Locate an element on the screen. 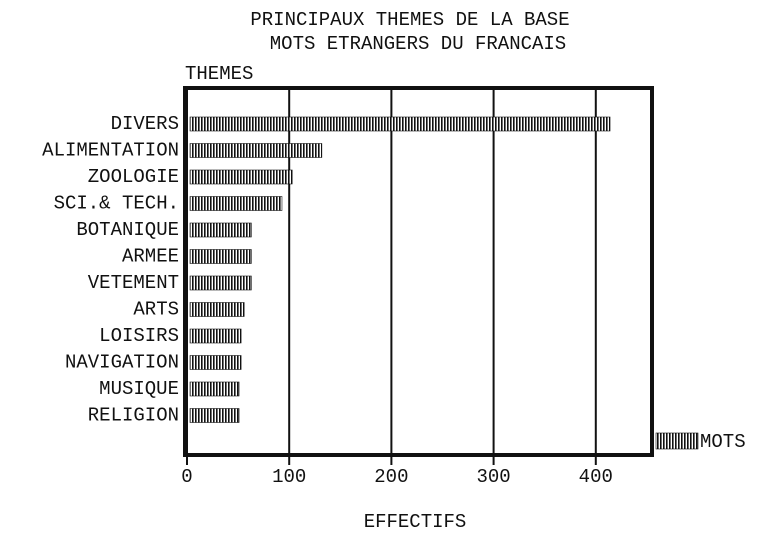 The image size is (759, 534). y-tick-label: ZOOLOGIE is located at coordinates (133, 177).